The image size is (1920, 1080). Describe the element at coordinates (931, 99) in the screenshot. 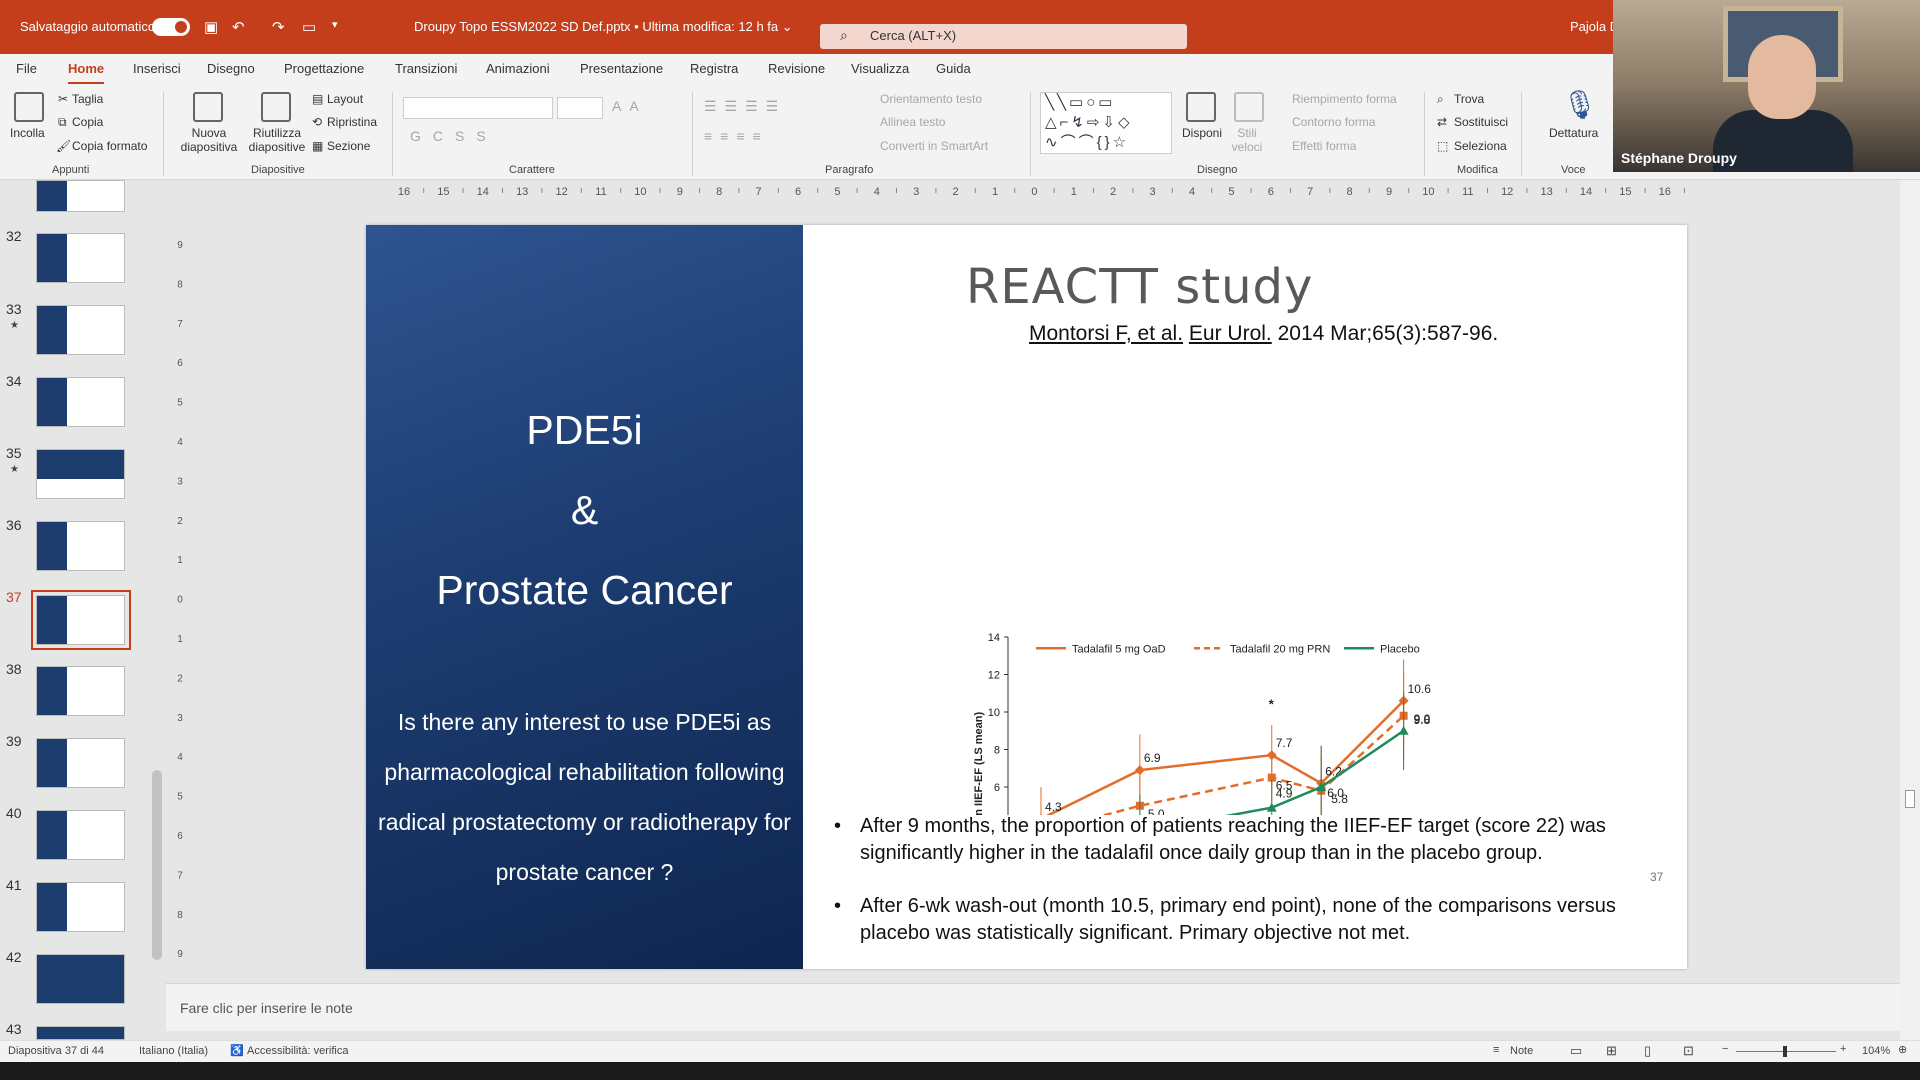

I see `text-direction-button: Orientamento testo` at that location.